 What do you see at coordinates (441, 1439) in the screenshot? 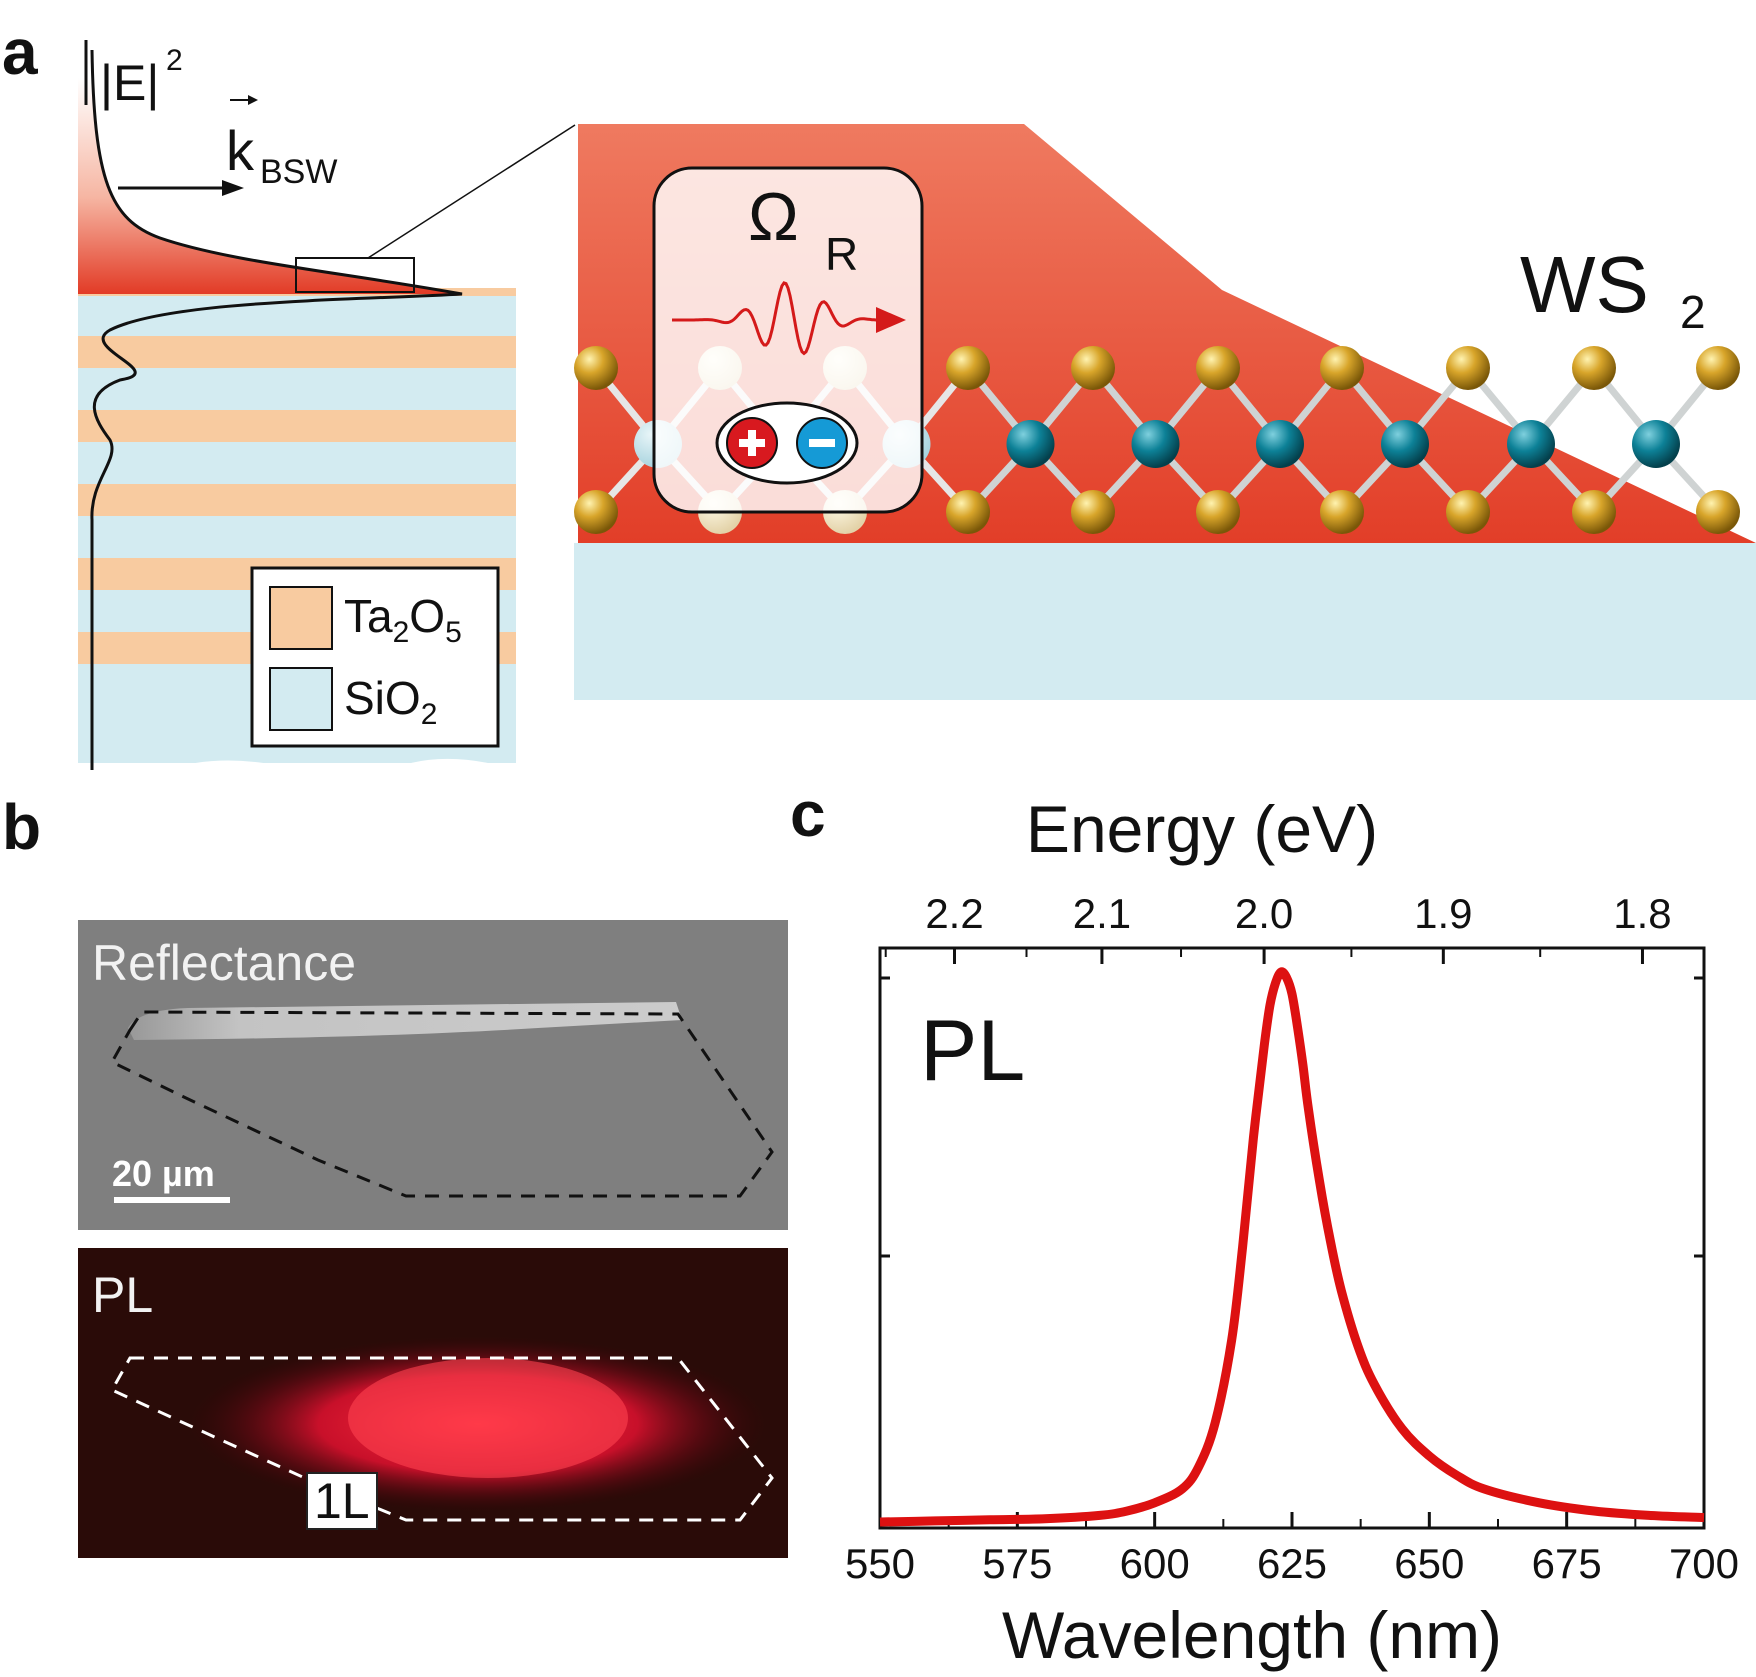
I see `flake-outline-pl` at bounding box center [441, 1439].